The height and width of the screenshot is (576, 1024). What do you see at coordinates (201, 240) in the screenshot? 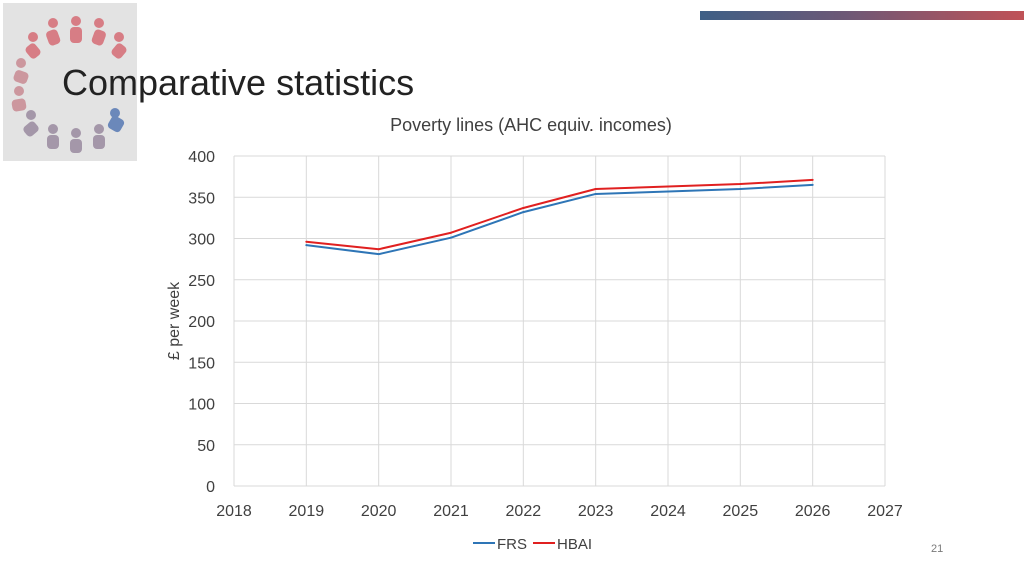
I see `y-tick-label: 300` at bounding box center [201, 240].